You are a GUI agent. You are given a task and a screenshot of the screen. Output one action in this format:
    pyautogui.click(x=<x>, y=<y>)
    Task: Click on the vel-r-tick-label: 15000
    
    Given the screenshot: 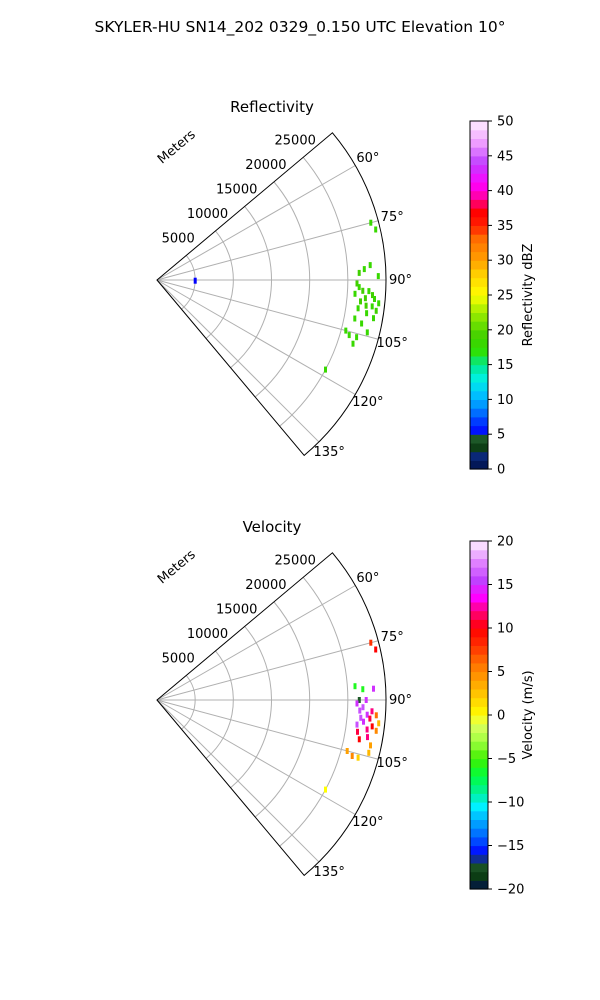 What is the action you would take?
    pyautogui.click(x=236, y=609)
    